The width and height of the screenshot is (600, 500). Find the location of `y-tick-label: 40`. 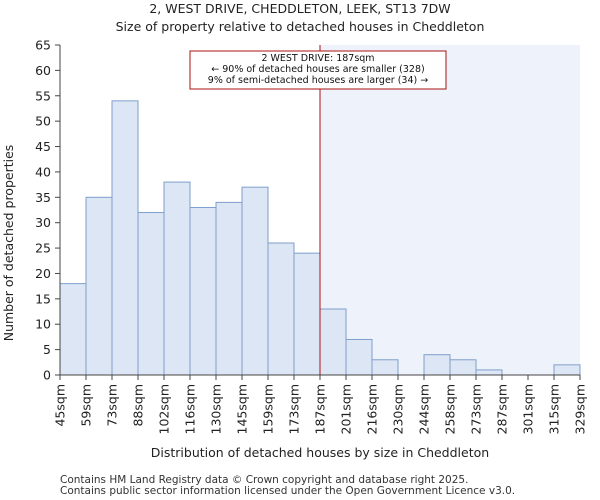

y-tick-label: 40 is located at coordinates (43, 171).